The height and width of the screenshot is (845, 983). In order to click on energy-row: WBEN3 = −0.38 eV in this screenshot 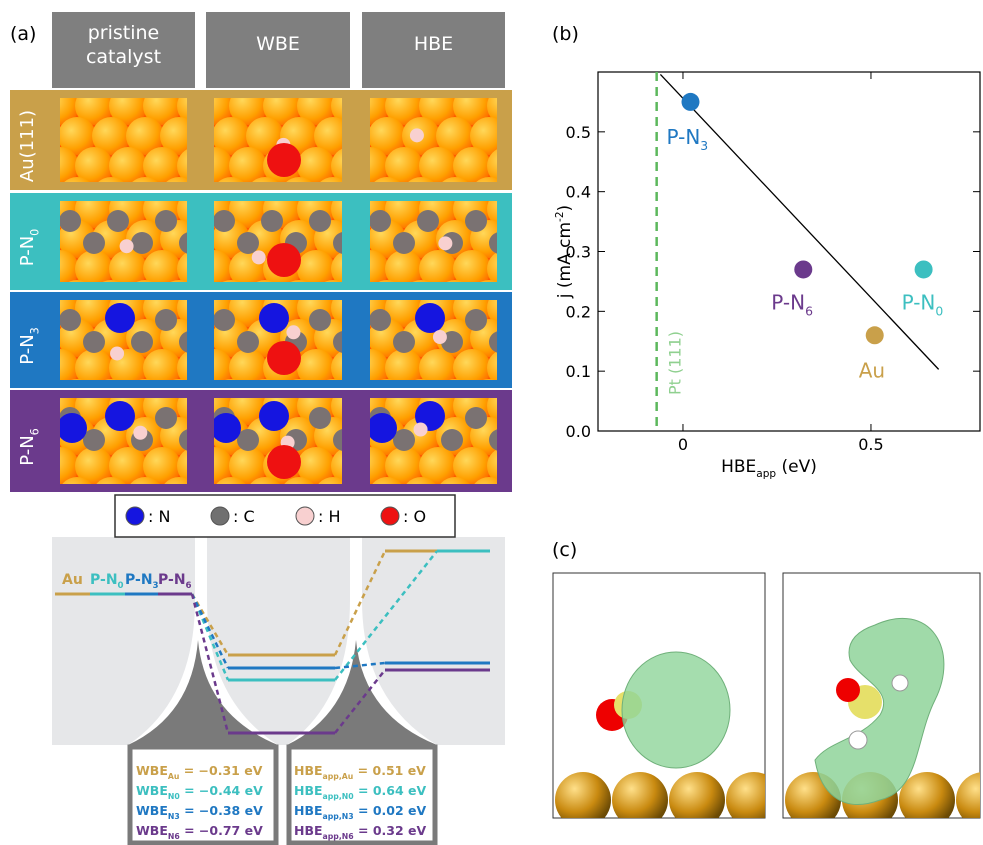, I will do `click(199, 812)`.